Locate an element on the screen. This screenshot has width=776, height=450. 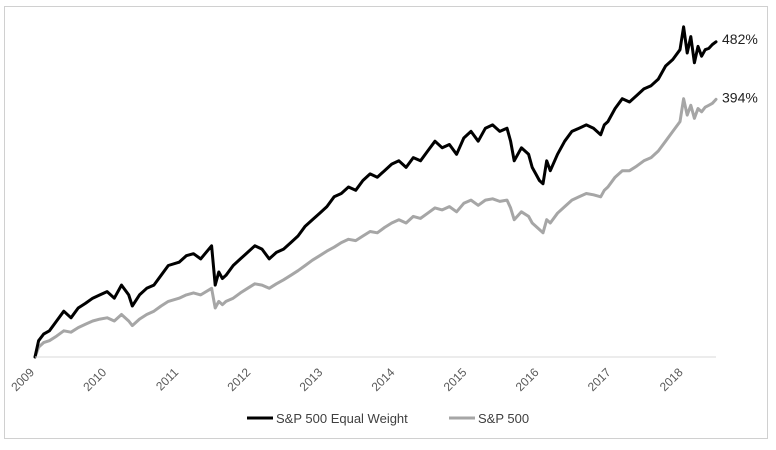
x-tick-label: 2017 is located at coordinates (599, 379).